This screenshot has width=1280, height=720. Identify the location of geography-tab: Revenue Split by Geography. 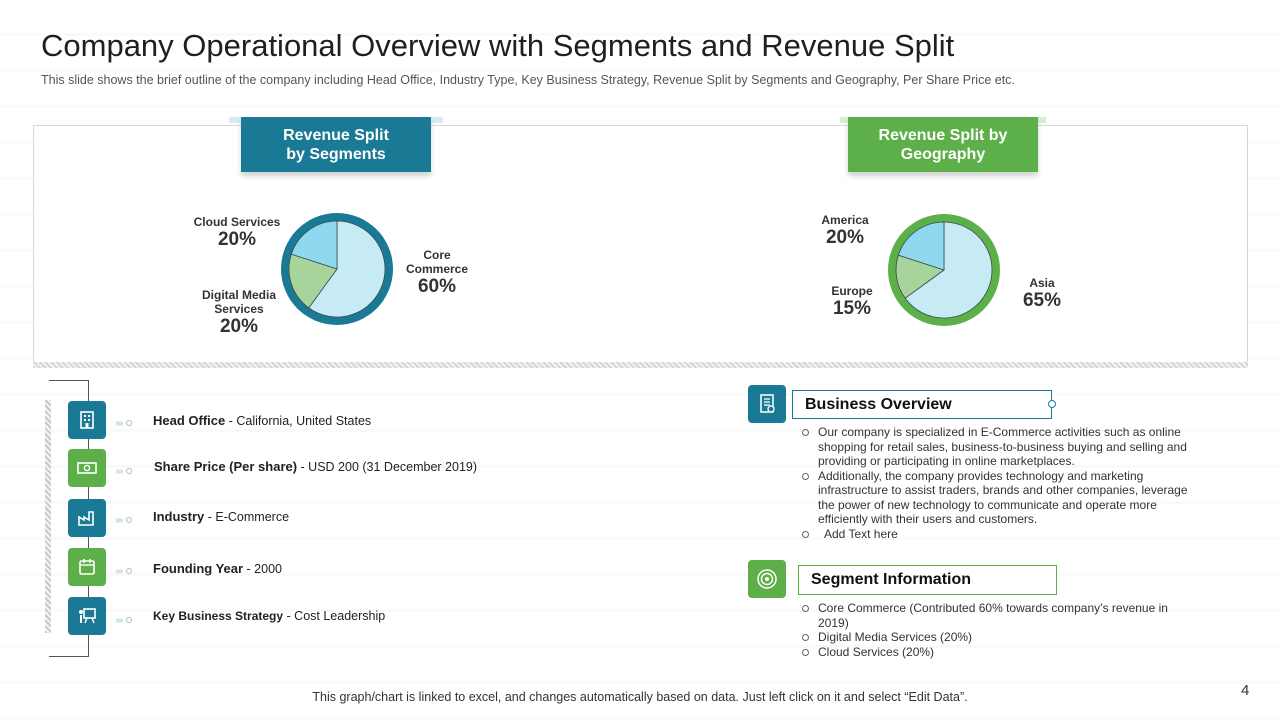
(943, 144).